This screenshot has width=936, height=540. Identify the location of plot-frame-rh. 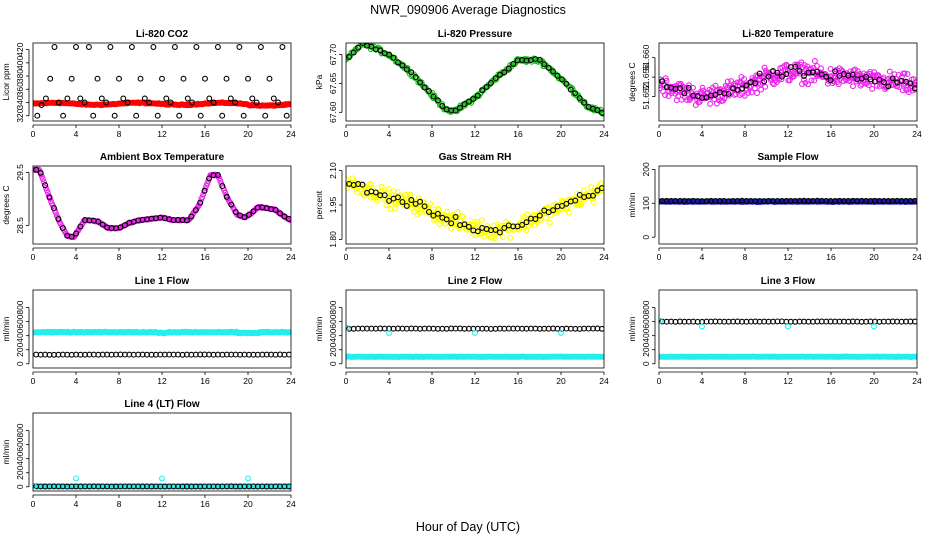
(475, 205).